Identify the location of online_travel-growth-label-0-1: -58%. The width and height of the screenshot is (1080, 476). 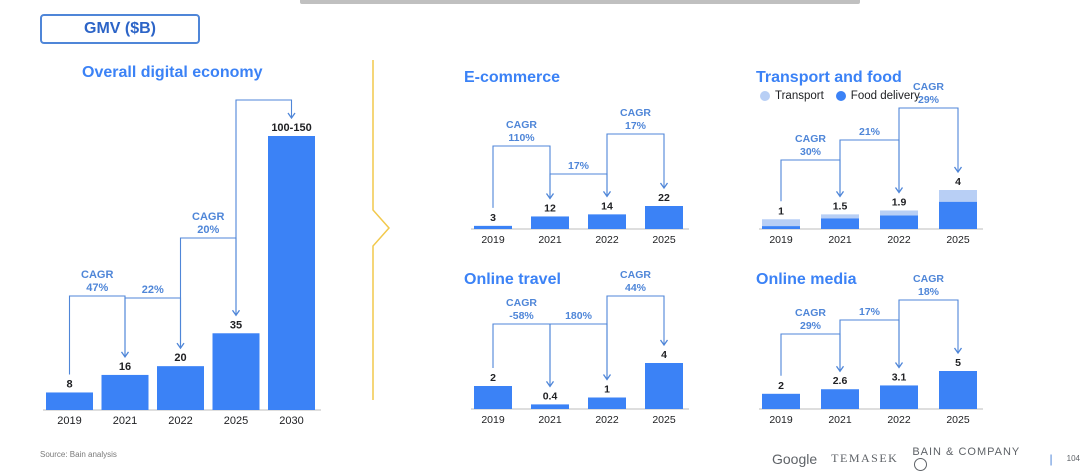
(521, 316).